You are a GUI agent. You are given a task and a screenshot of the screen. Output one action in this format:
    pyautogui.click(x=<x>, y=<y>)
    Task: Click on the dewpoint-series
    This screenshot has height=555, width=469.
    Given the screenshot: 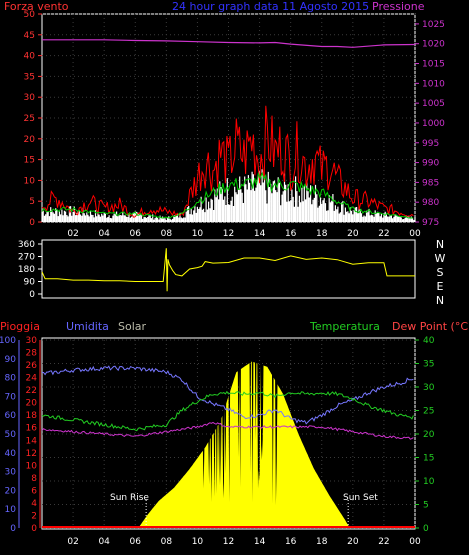 What is the action you would take?
    pyautogui.click(x=227, y=430)
    